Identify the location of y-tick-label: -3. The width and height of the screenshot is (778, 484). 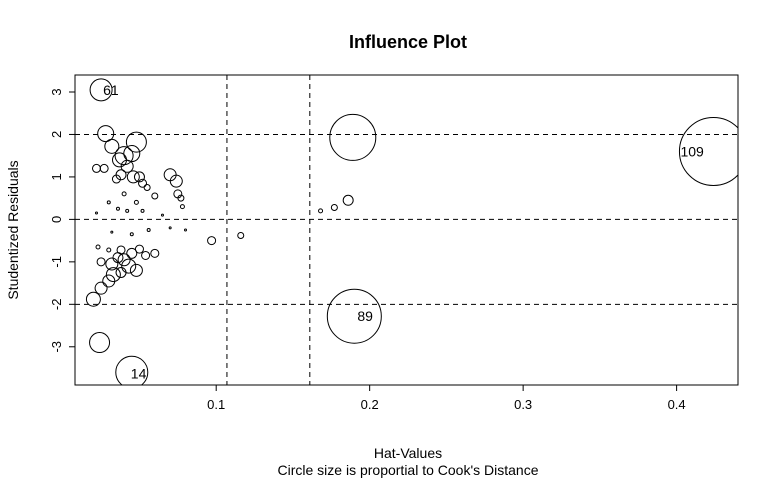
(56, 347).